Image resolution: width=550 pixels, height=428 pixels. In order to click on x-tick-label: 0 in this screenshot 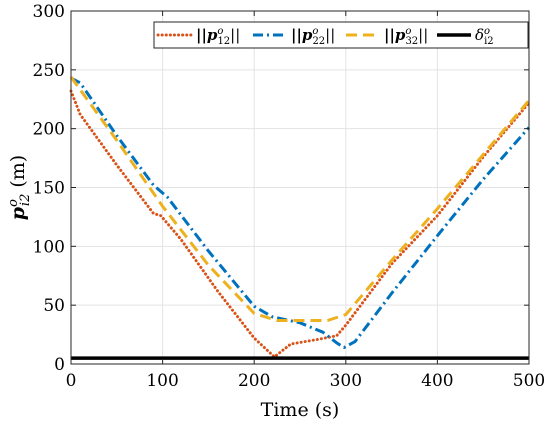, I will do `click(71, 381)`.